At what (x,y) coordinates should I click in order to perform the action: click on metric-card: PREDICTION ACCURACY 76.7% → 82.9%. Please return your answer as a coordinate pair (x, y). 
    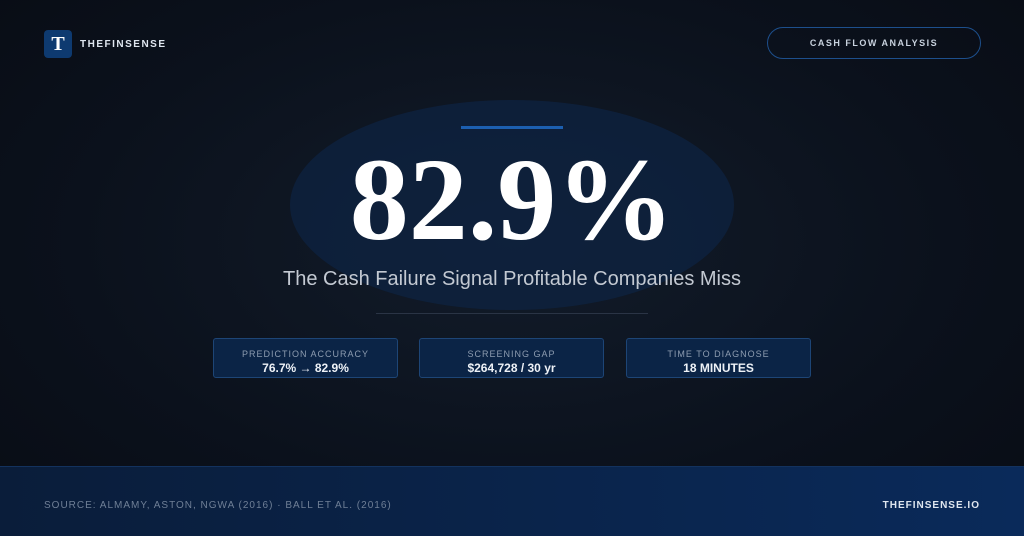
    Looking at the image, I should click on (305, 358).